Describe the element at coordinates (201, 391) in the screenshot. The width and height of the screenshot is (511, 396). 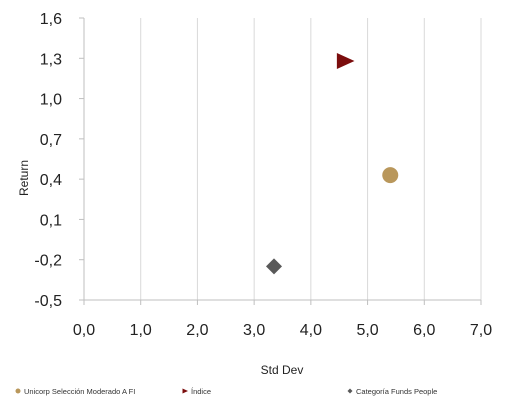
I see `legend-label: Índice` at that location.